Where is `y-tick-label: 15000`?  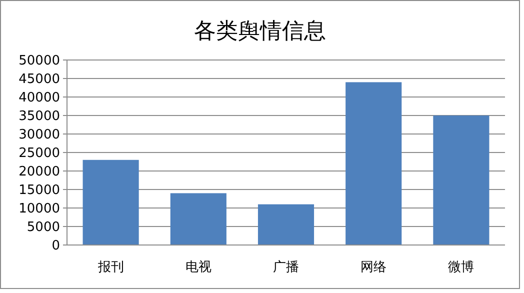 y-tick-label: 15000 is located at coordinates (39, 190).